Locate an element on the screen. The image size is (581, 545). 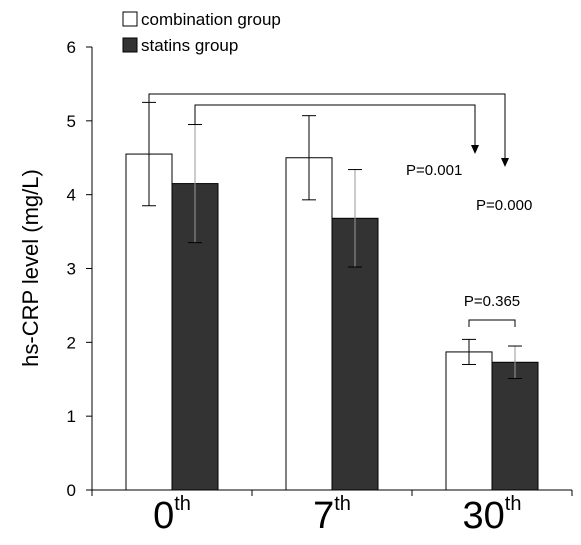
y-tick-label: 2 is located at coordinates (71, 342).